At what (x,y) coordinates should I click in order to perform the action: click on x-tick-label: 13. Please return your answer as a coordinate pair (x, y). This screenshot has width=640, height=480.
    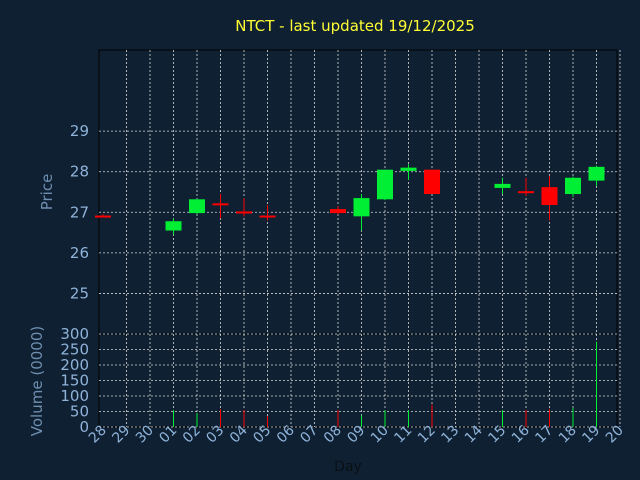
    Looking at the image, I should click on (450, 435).